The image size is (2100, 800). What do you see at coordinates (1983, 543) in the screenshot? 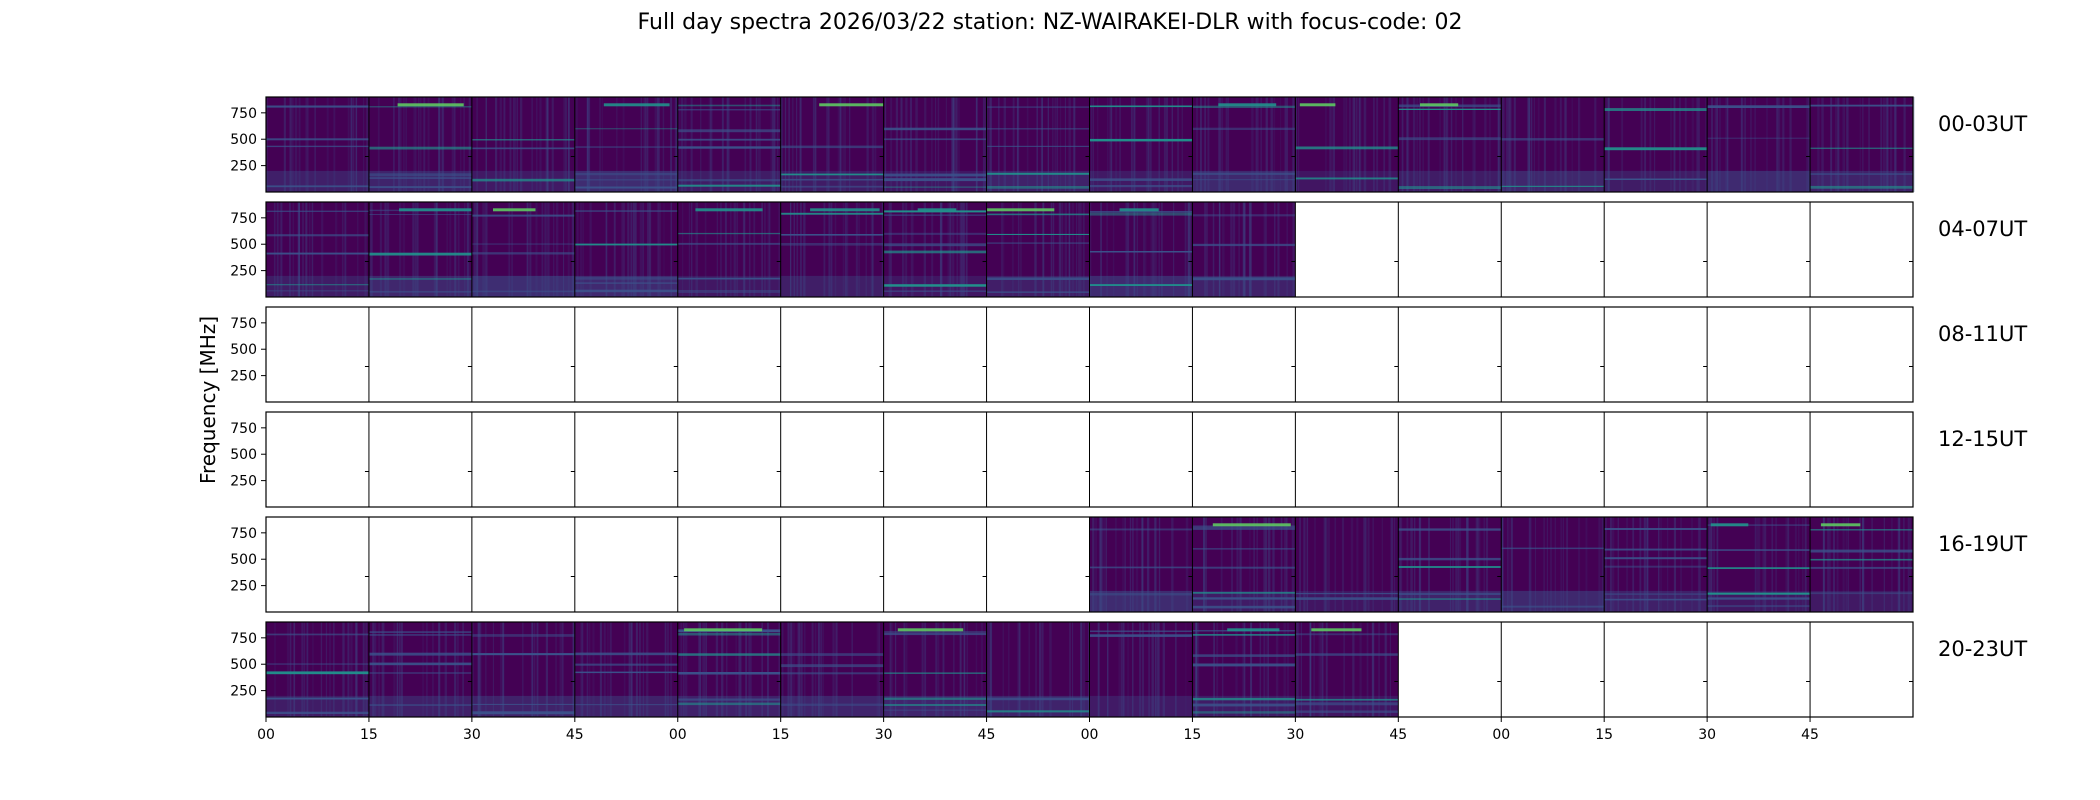
I see `row-label: 16-19UT` at bounding box center [1983, 543].